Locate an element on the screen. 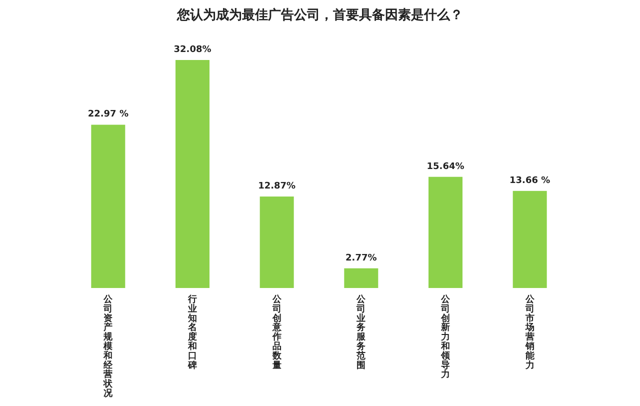 The image size is (640, 406). x-tick-label: 公司市场营销能力 is located at coordinates (530, 332).